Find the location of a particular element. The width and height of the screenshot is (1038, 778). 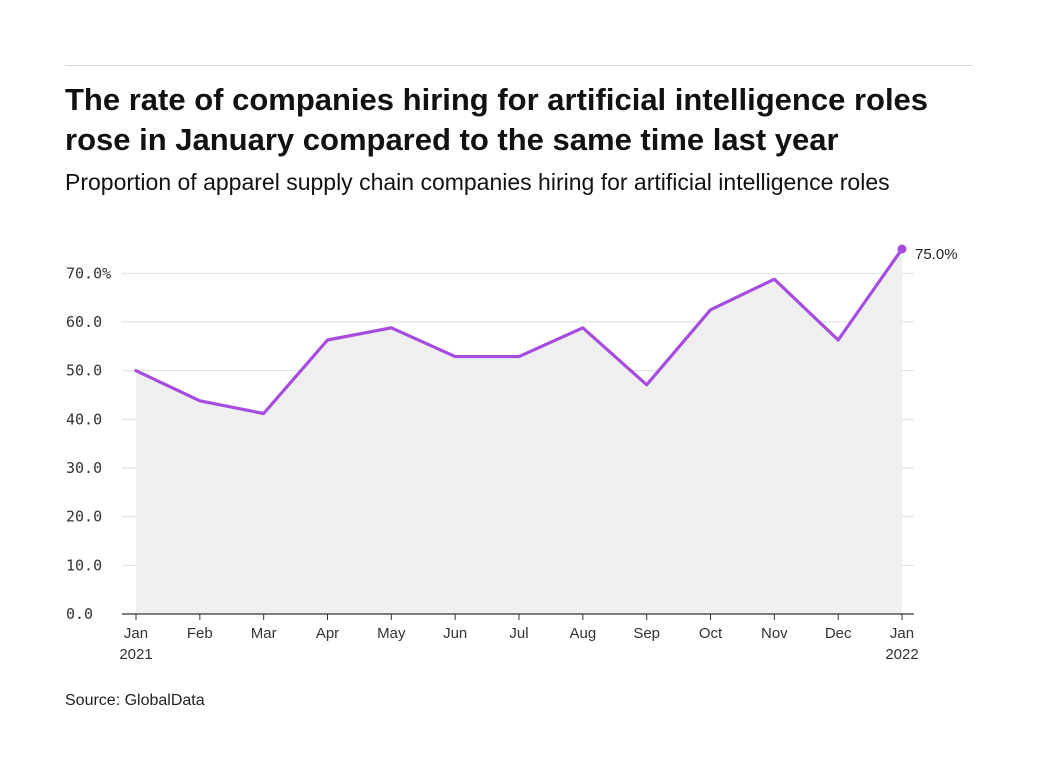

x-tick-label: Dec is located at coordinates (838, 633).